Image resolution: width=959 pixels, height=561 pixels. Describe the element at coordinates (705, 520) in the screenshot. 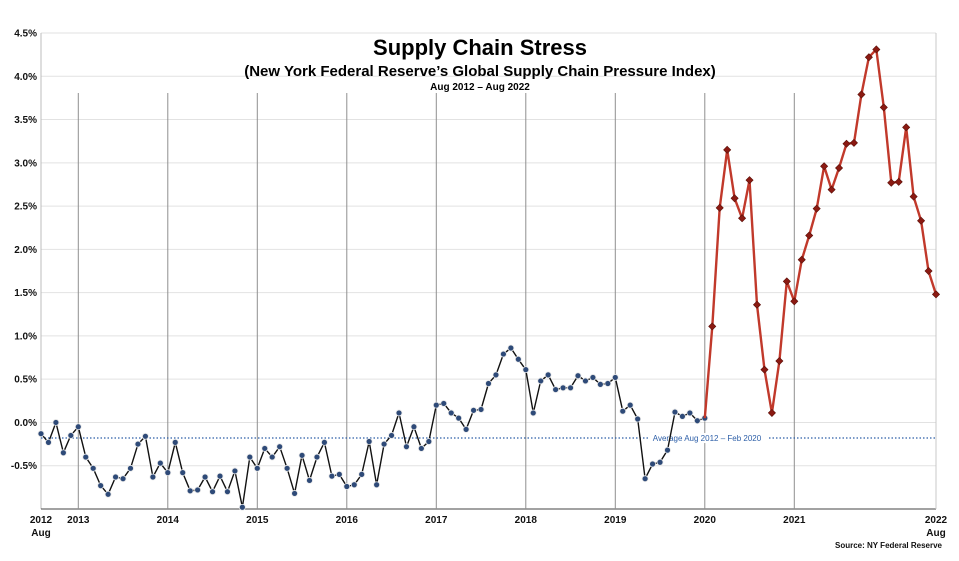

I see `x-tick-label: 2020` at that location.